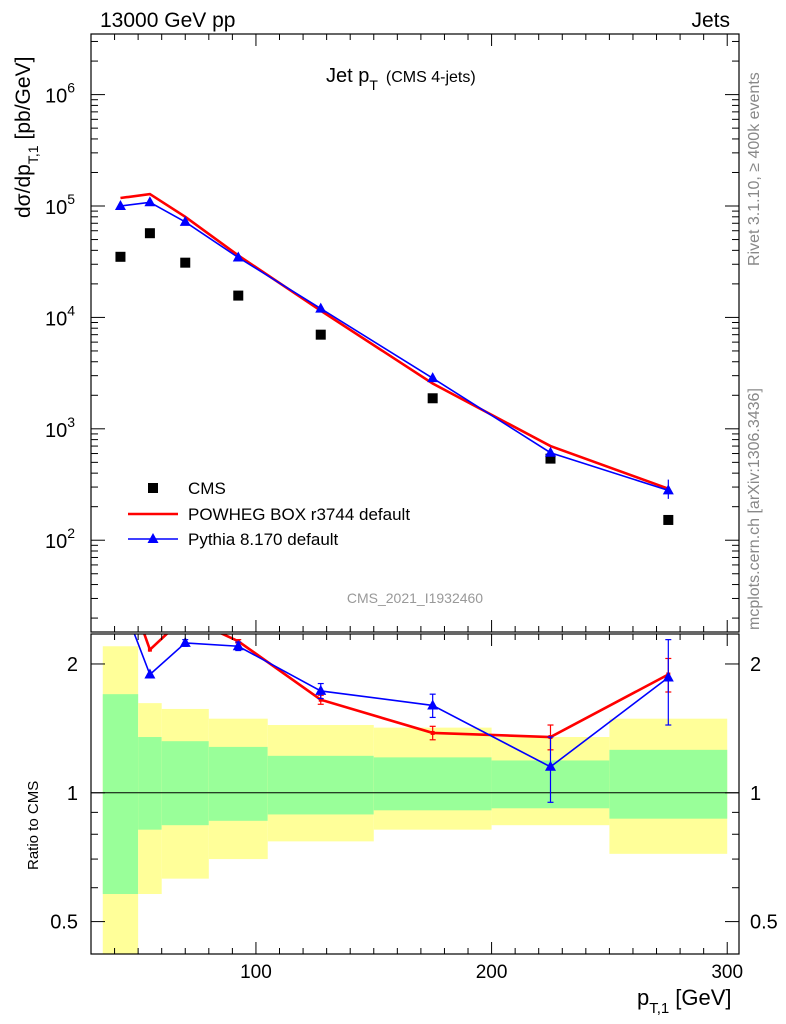  What do you see at coordinates (23, 98) in the screenshot?
I see `y-axis-label-unit: [pb/GeV]` at bounding box center [23, 98].